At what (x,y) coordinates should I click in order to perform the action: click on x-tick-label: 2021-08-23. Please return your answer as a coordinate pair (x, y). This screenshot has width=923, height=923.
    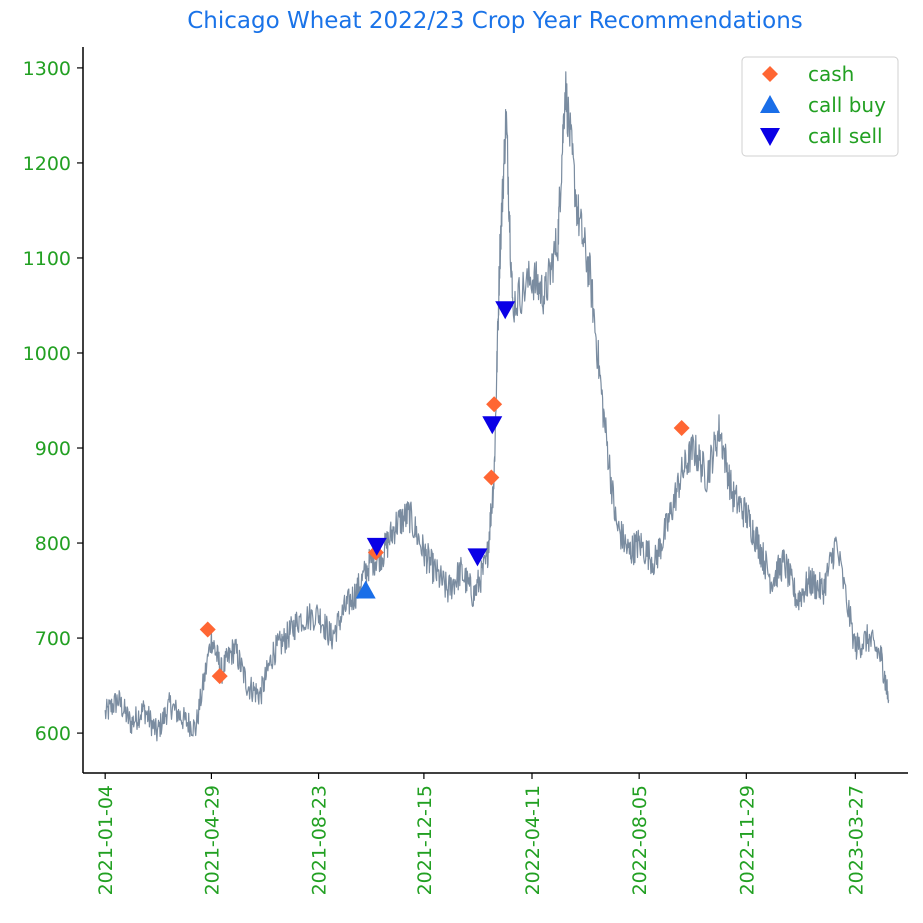
    Looking at the image, I should click on (320, 840).